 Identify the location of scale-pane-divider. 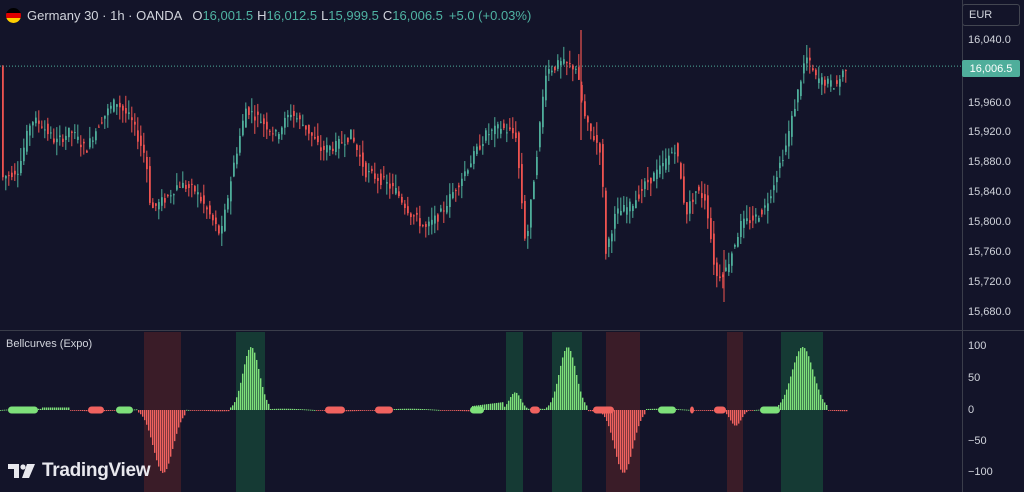
(993, 330).